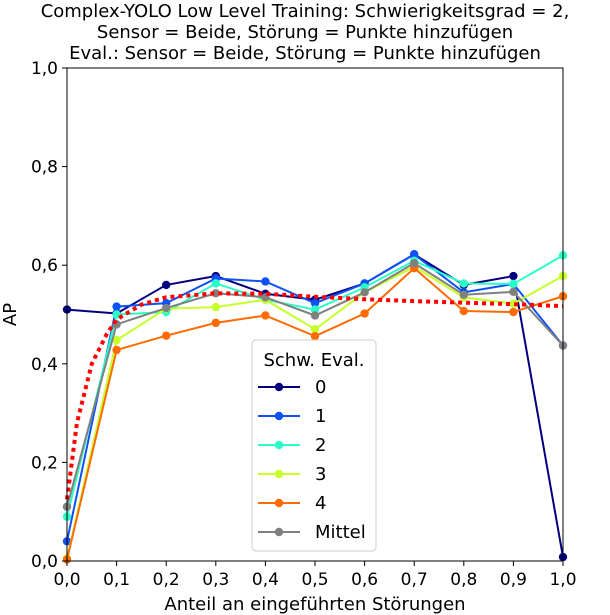 Image resolution: width=610 pixels, height=615 pixels. What do you see at coordinates (292, 445) in the screenshot?
I see `legend-item: 2` at bounding box center [292, 445].